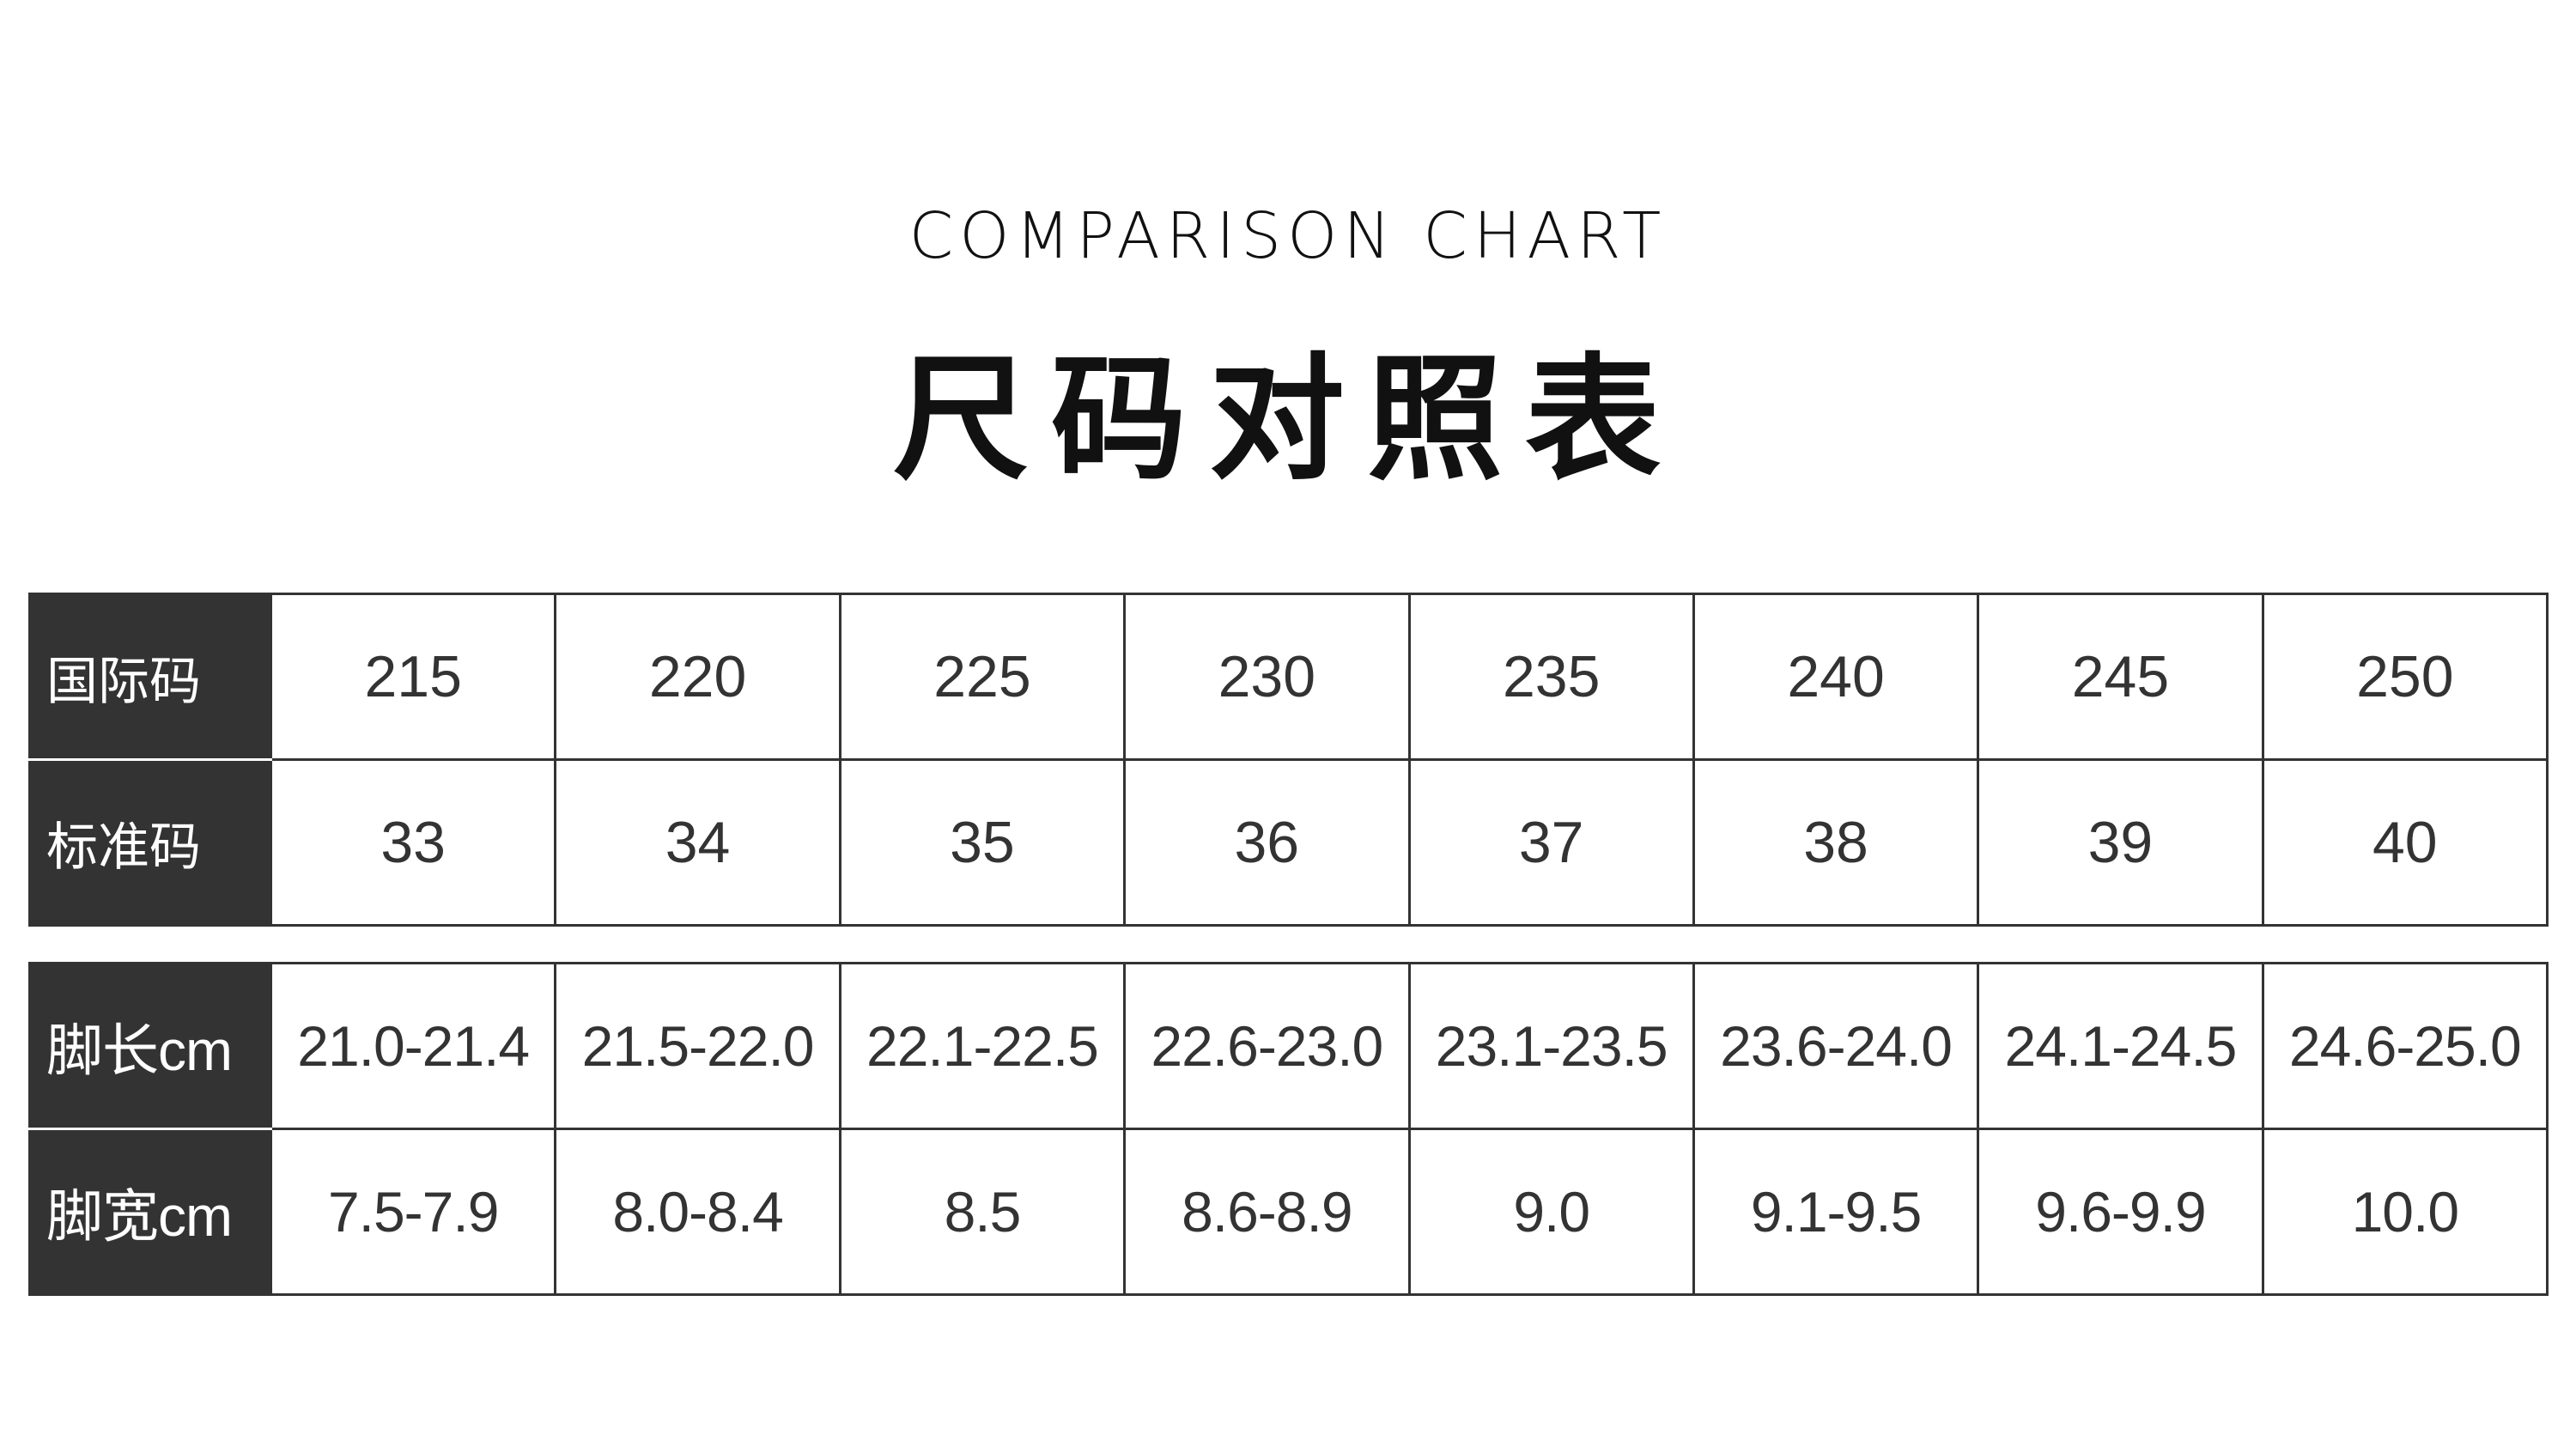  What do you see at coordinates (1288, 236) in the screenshot?
I see `chart-subtitle: COMPARISON CHART` at bounding box center [1288, 236].